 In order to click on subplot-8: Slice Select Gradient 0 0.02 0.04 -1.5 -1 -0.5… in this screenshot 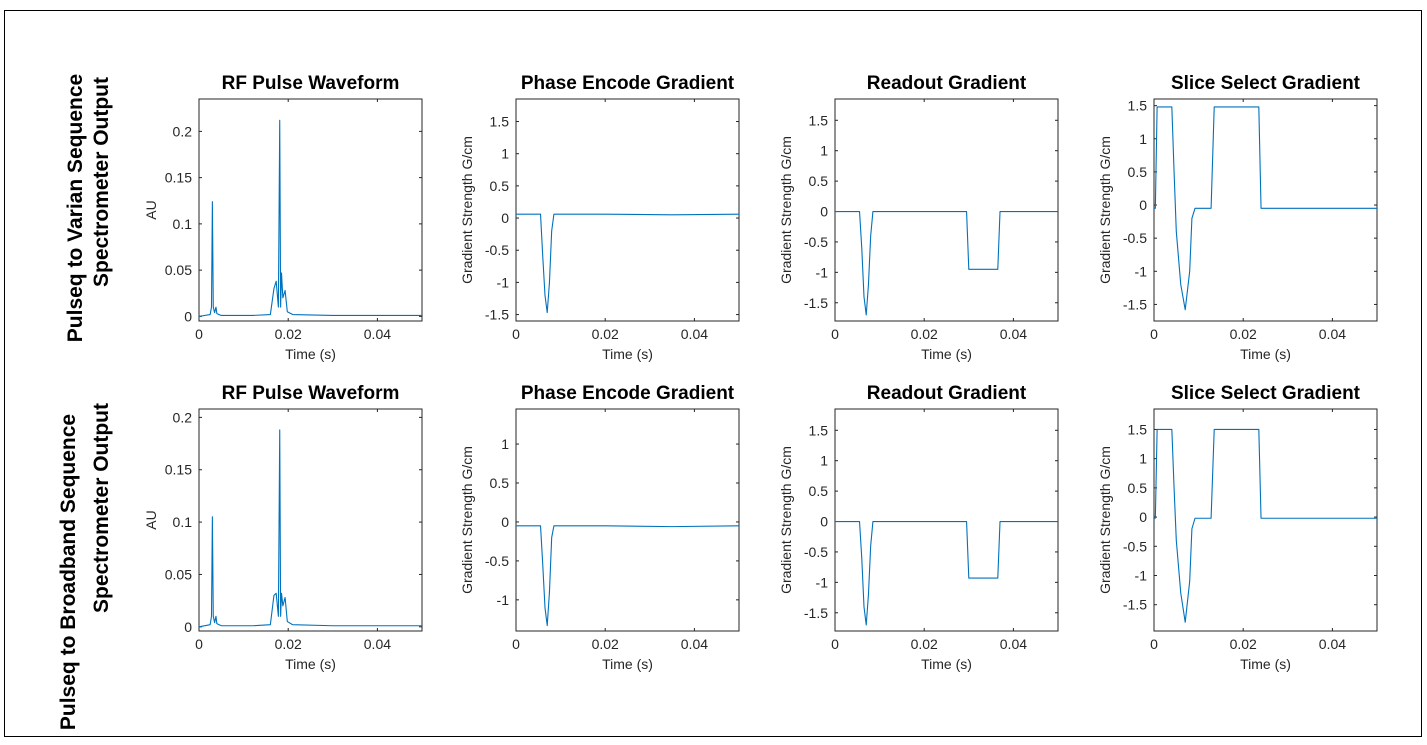, I will do `click(1237, 527)`.